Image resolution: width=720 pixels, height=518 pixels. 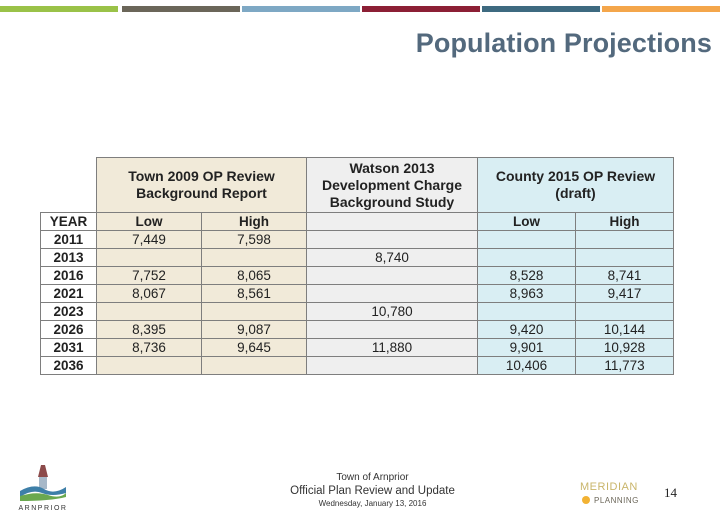 I want to click on meridian-planning-logo: MERIDIAN PLANNING, so click(x=609, y=493).